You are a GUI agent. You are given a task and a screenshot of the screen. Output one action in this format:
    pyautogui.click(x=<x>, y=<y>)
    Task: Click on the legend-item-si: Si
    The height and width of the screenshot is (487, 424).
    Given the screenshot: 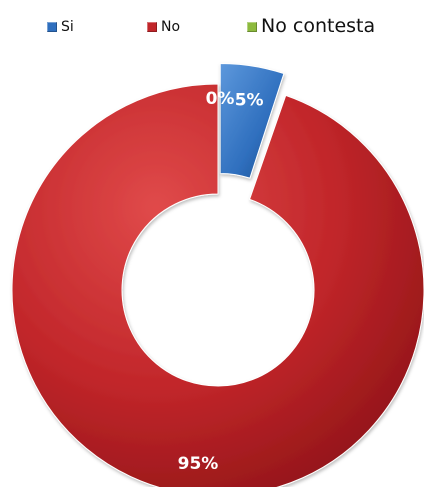 What is the action you would take?
    pyautogui.click(x=60, y=27)
    